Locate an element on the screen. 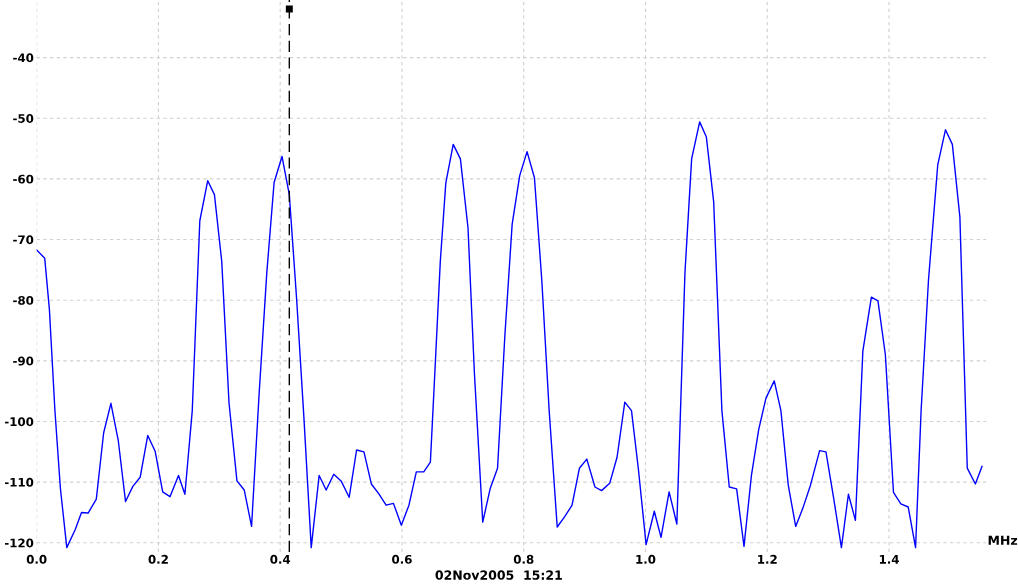 The image size is (1018, 584). text: 02Nov2005 15:21 is located at coordinates (498, 575).